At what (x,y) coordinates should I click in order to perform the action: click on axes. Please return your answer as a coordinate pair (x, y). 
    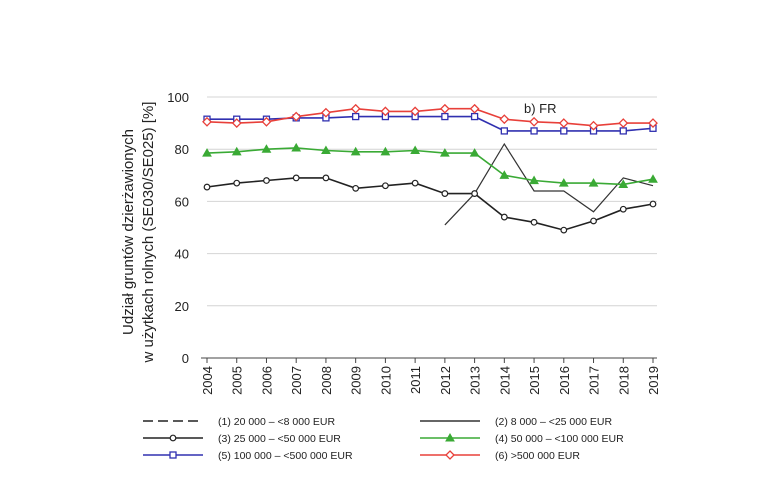
    Looking at the image, I should click on (429, 360).